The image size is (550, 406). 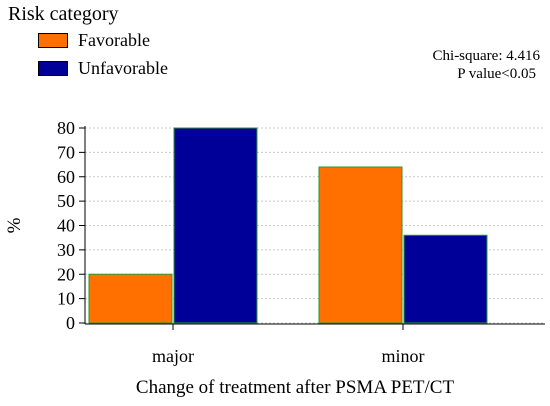 What do you see at coordinates (70, 323) in the screenshot?
I see `y-tick-label: 0` at bounding box center [70, 323].